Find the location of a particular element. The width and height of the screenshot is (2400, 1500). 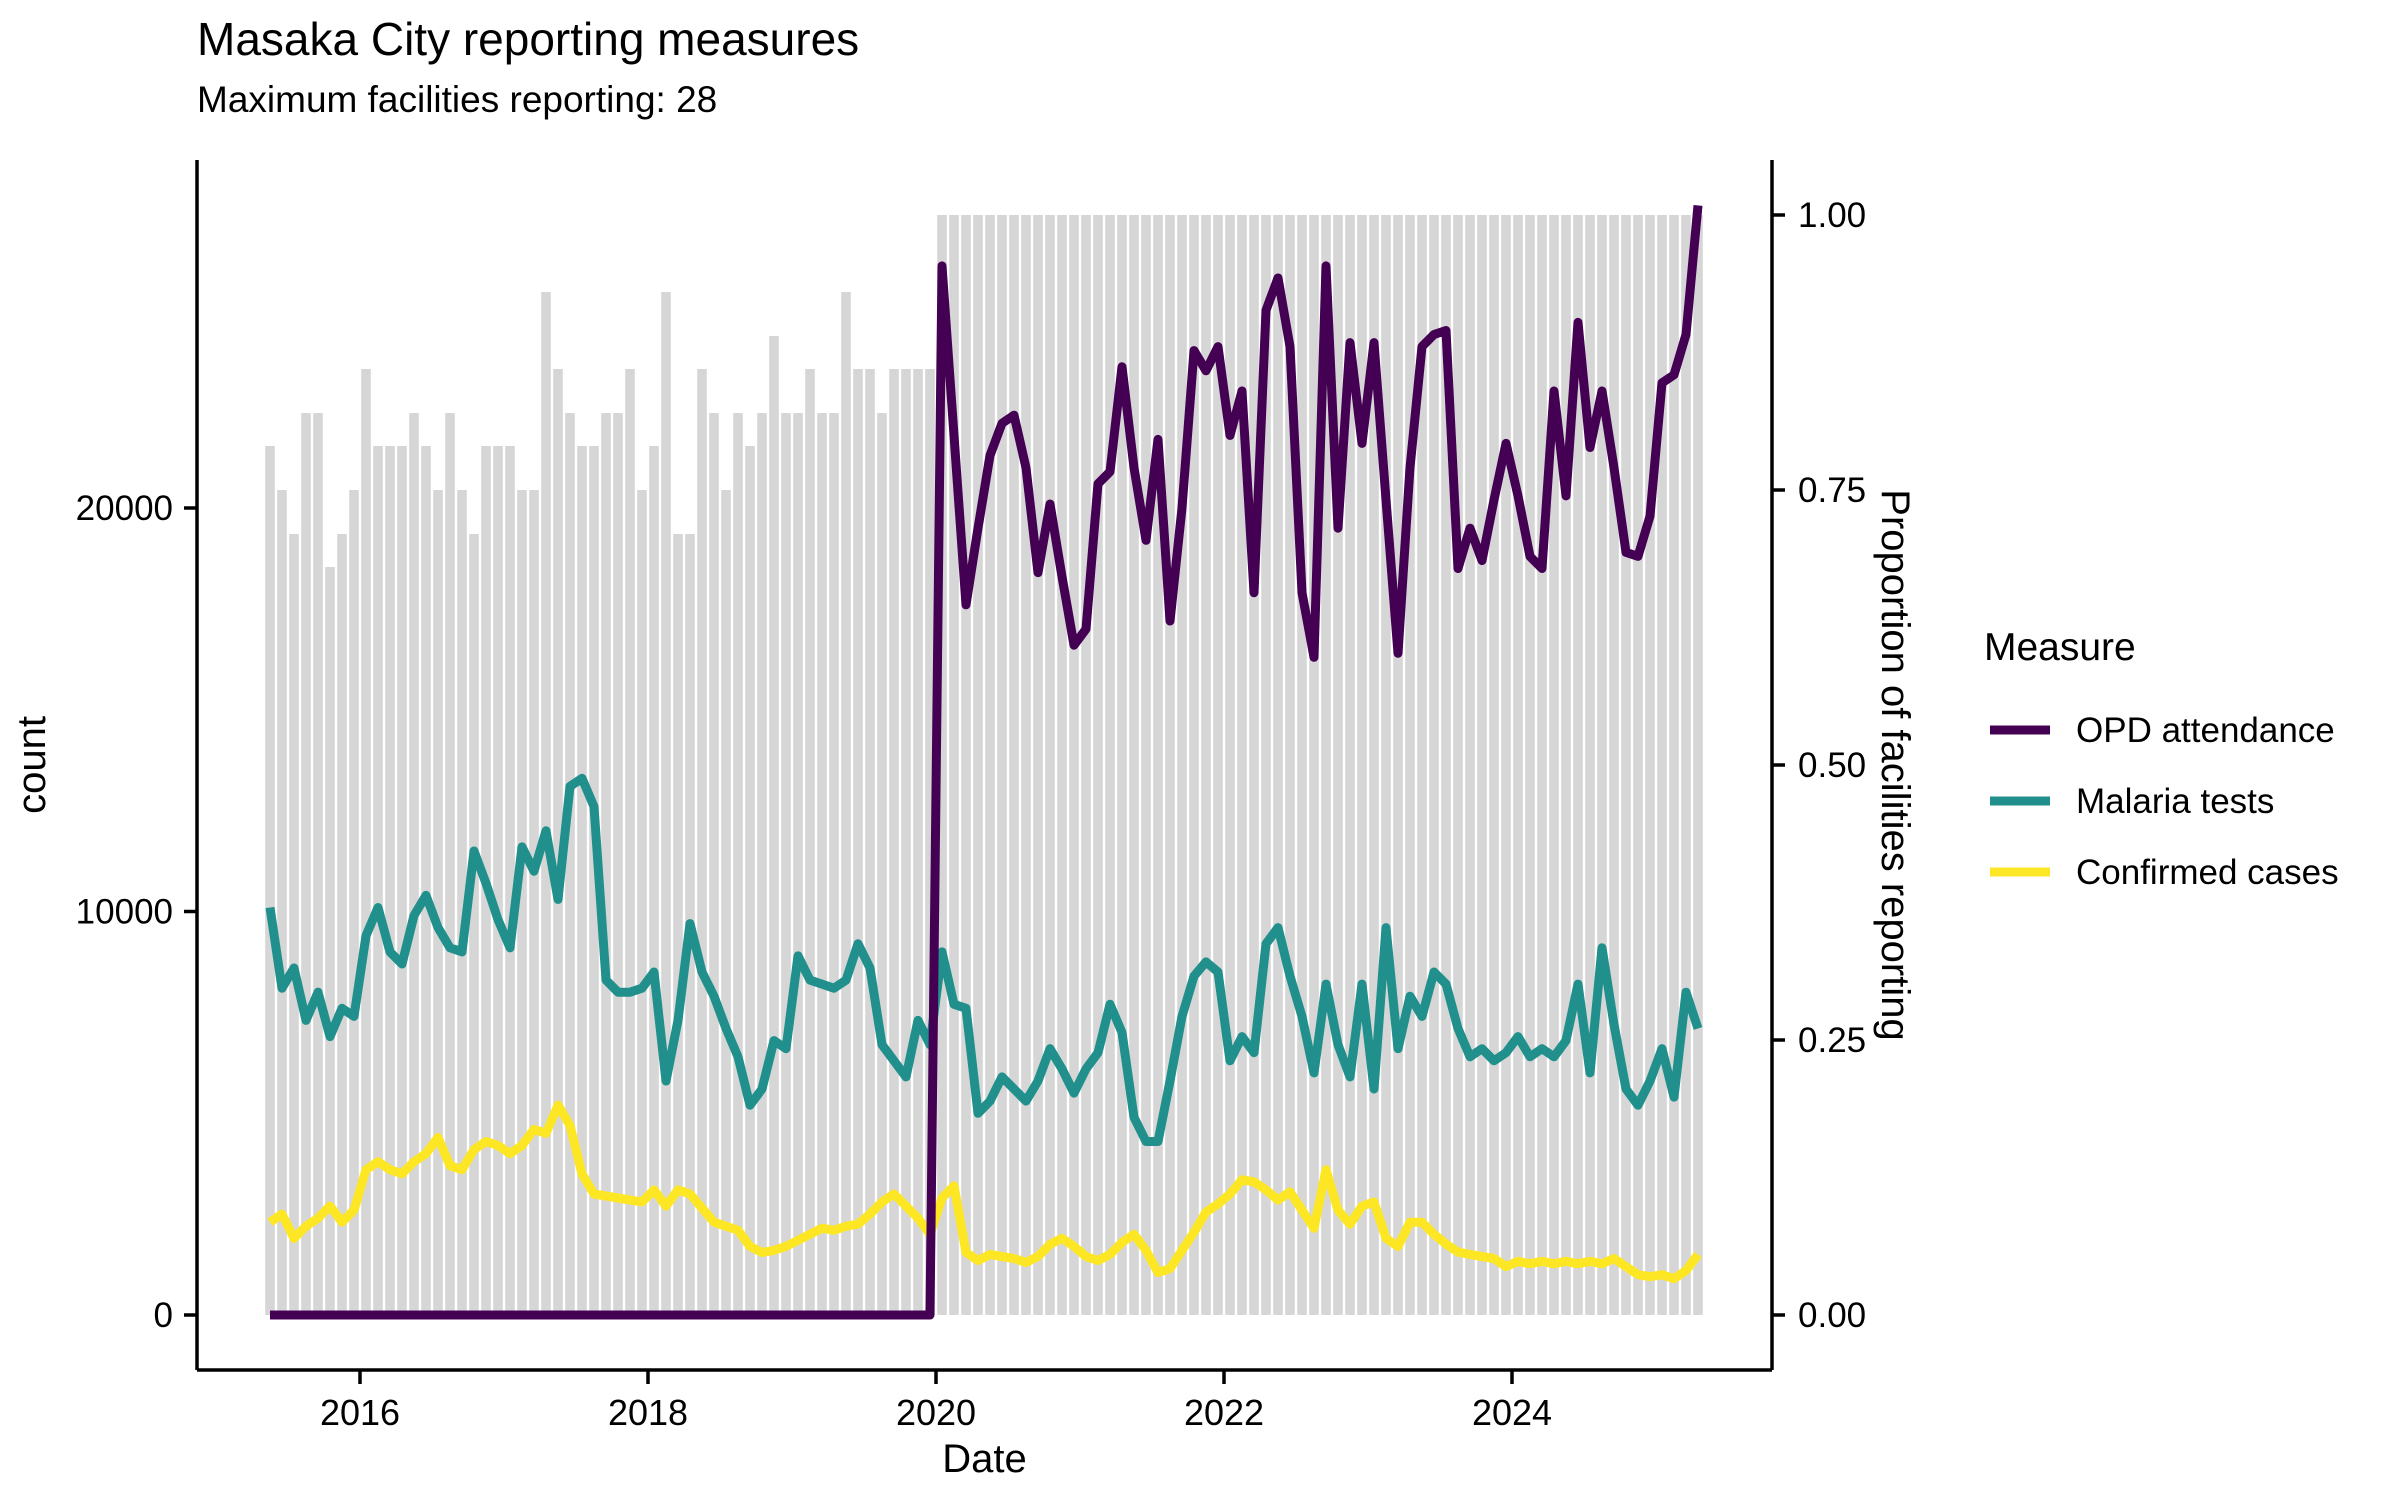

y-right-tick-label: 1.00 is located at coordinates (1832, 215).